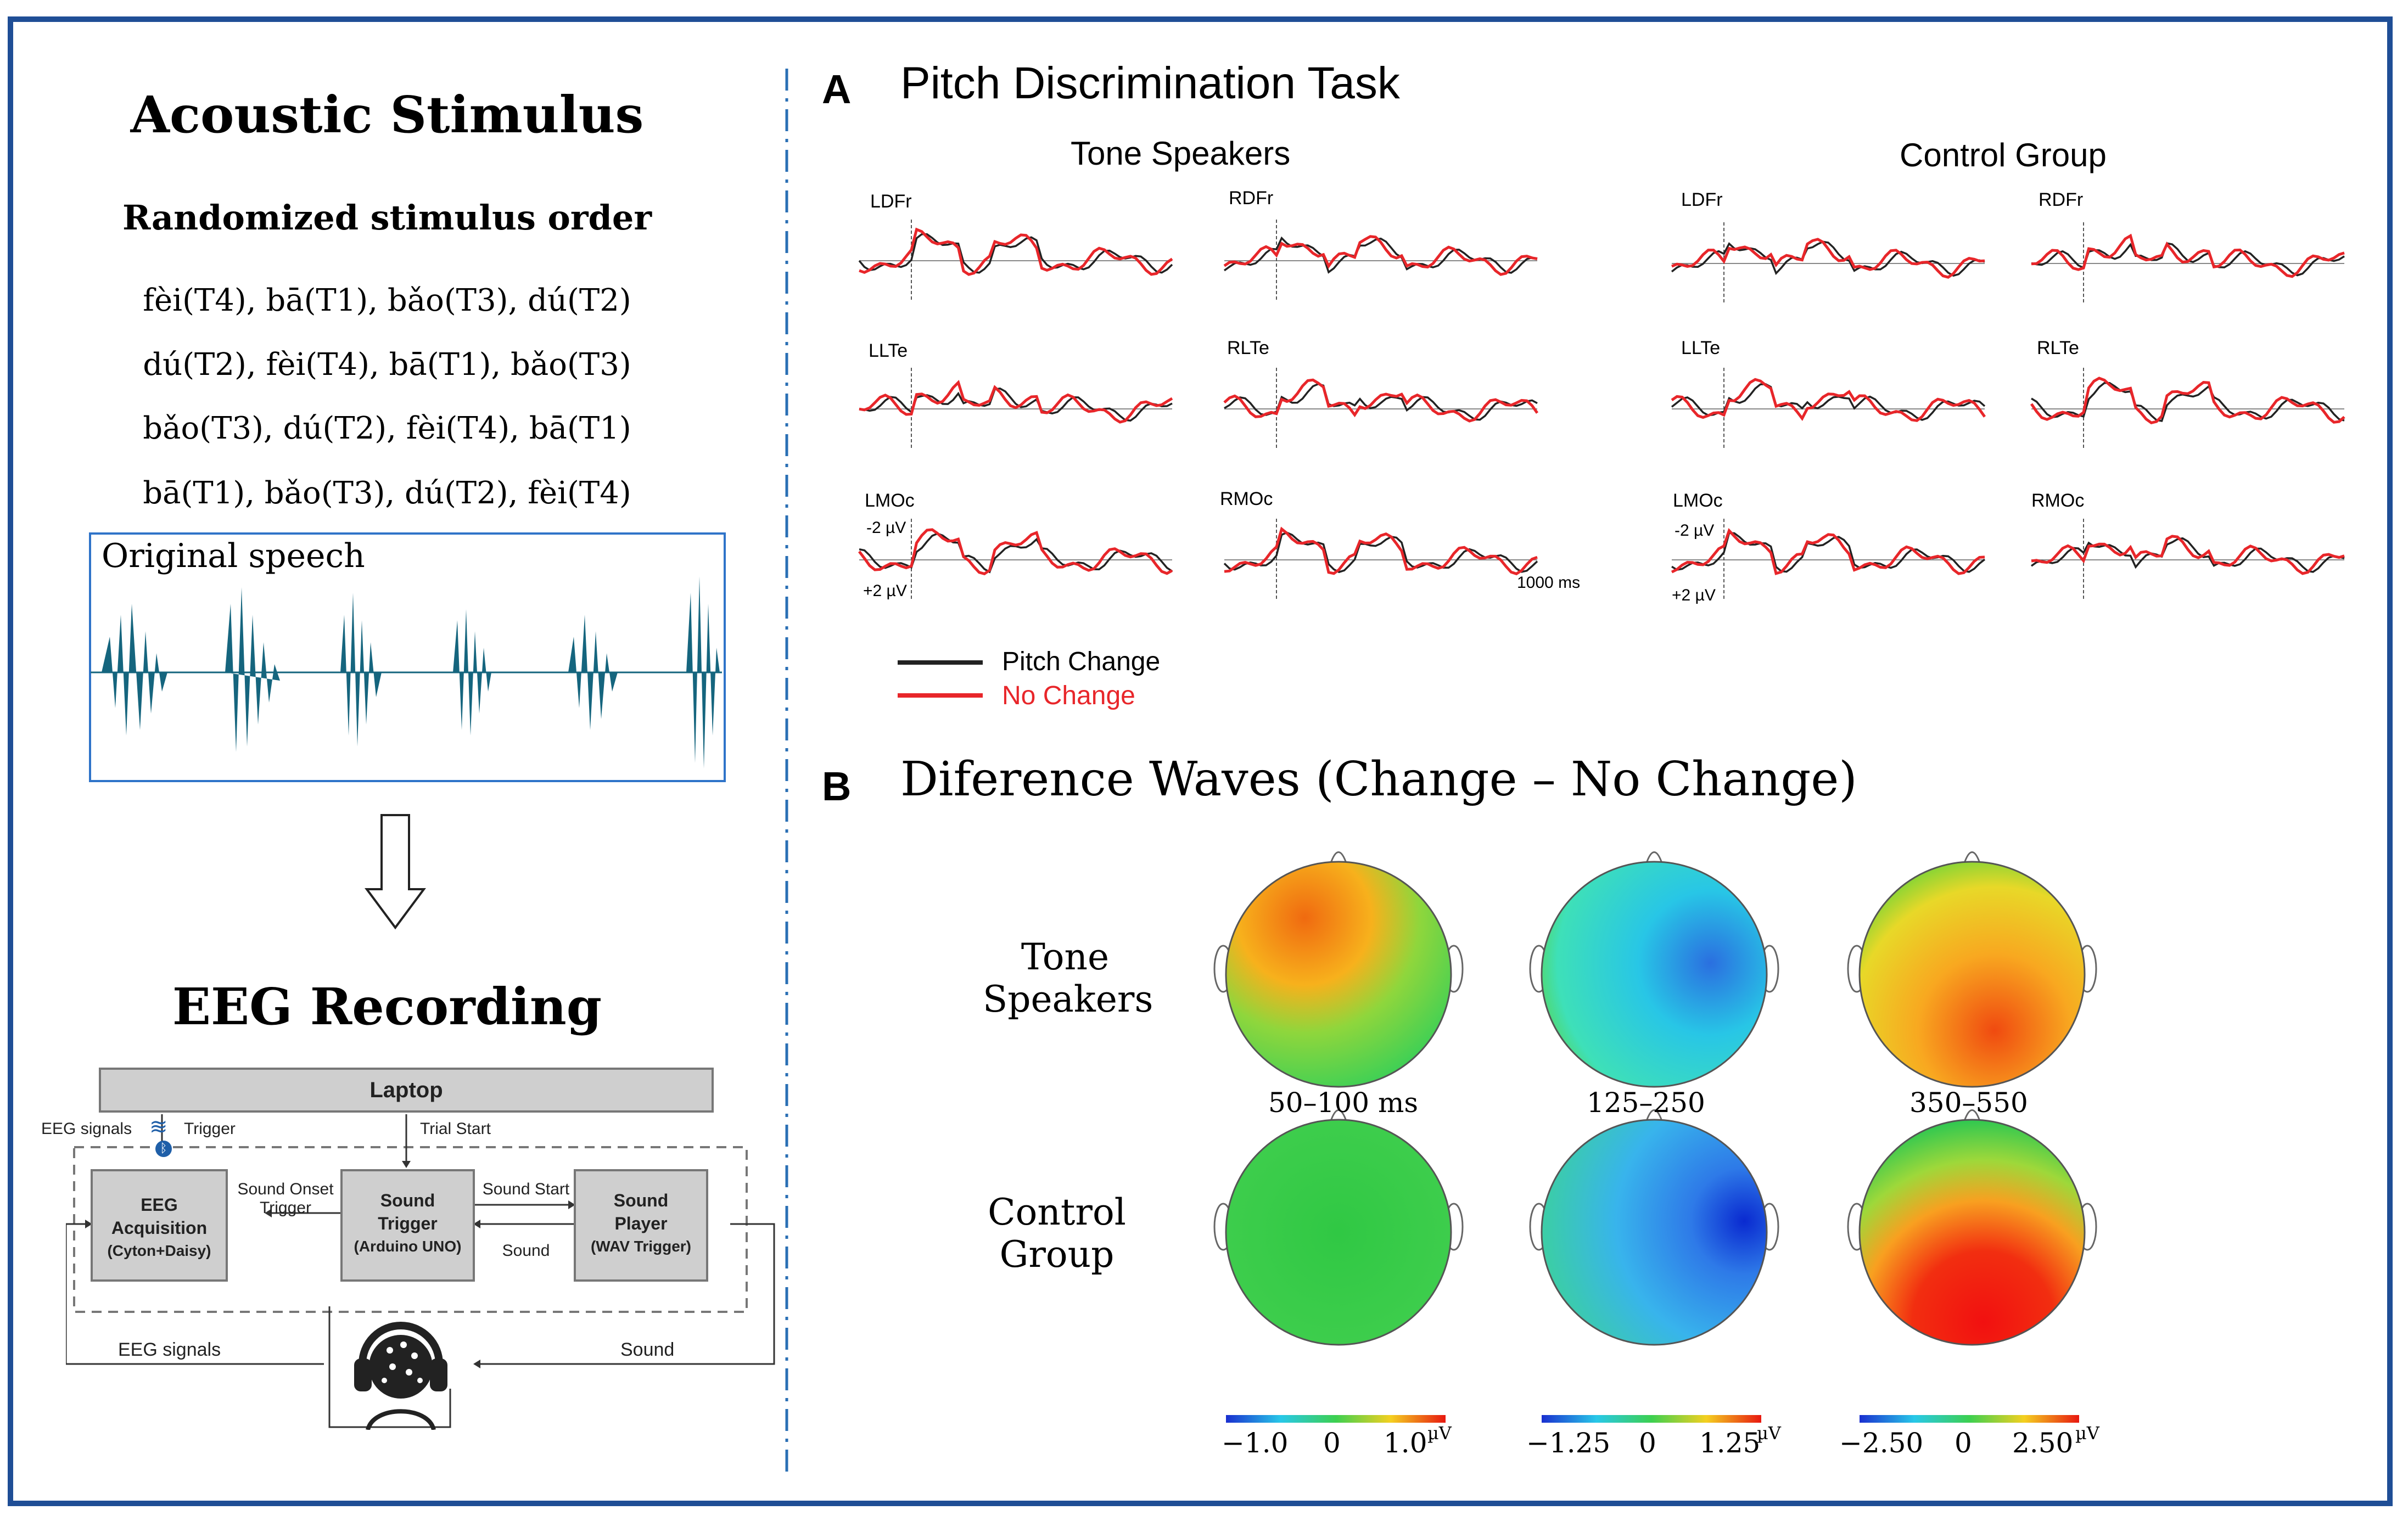 The height and width of the screenshot is (1527, 2408). I want to click on sound-player-box: Sound Player (WAV Trigger), so click(641, 1225).